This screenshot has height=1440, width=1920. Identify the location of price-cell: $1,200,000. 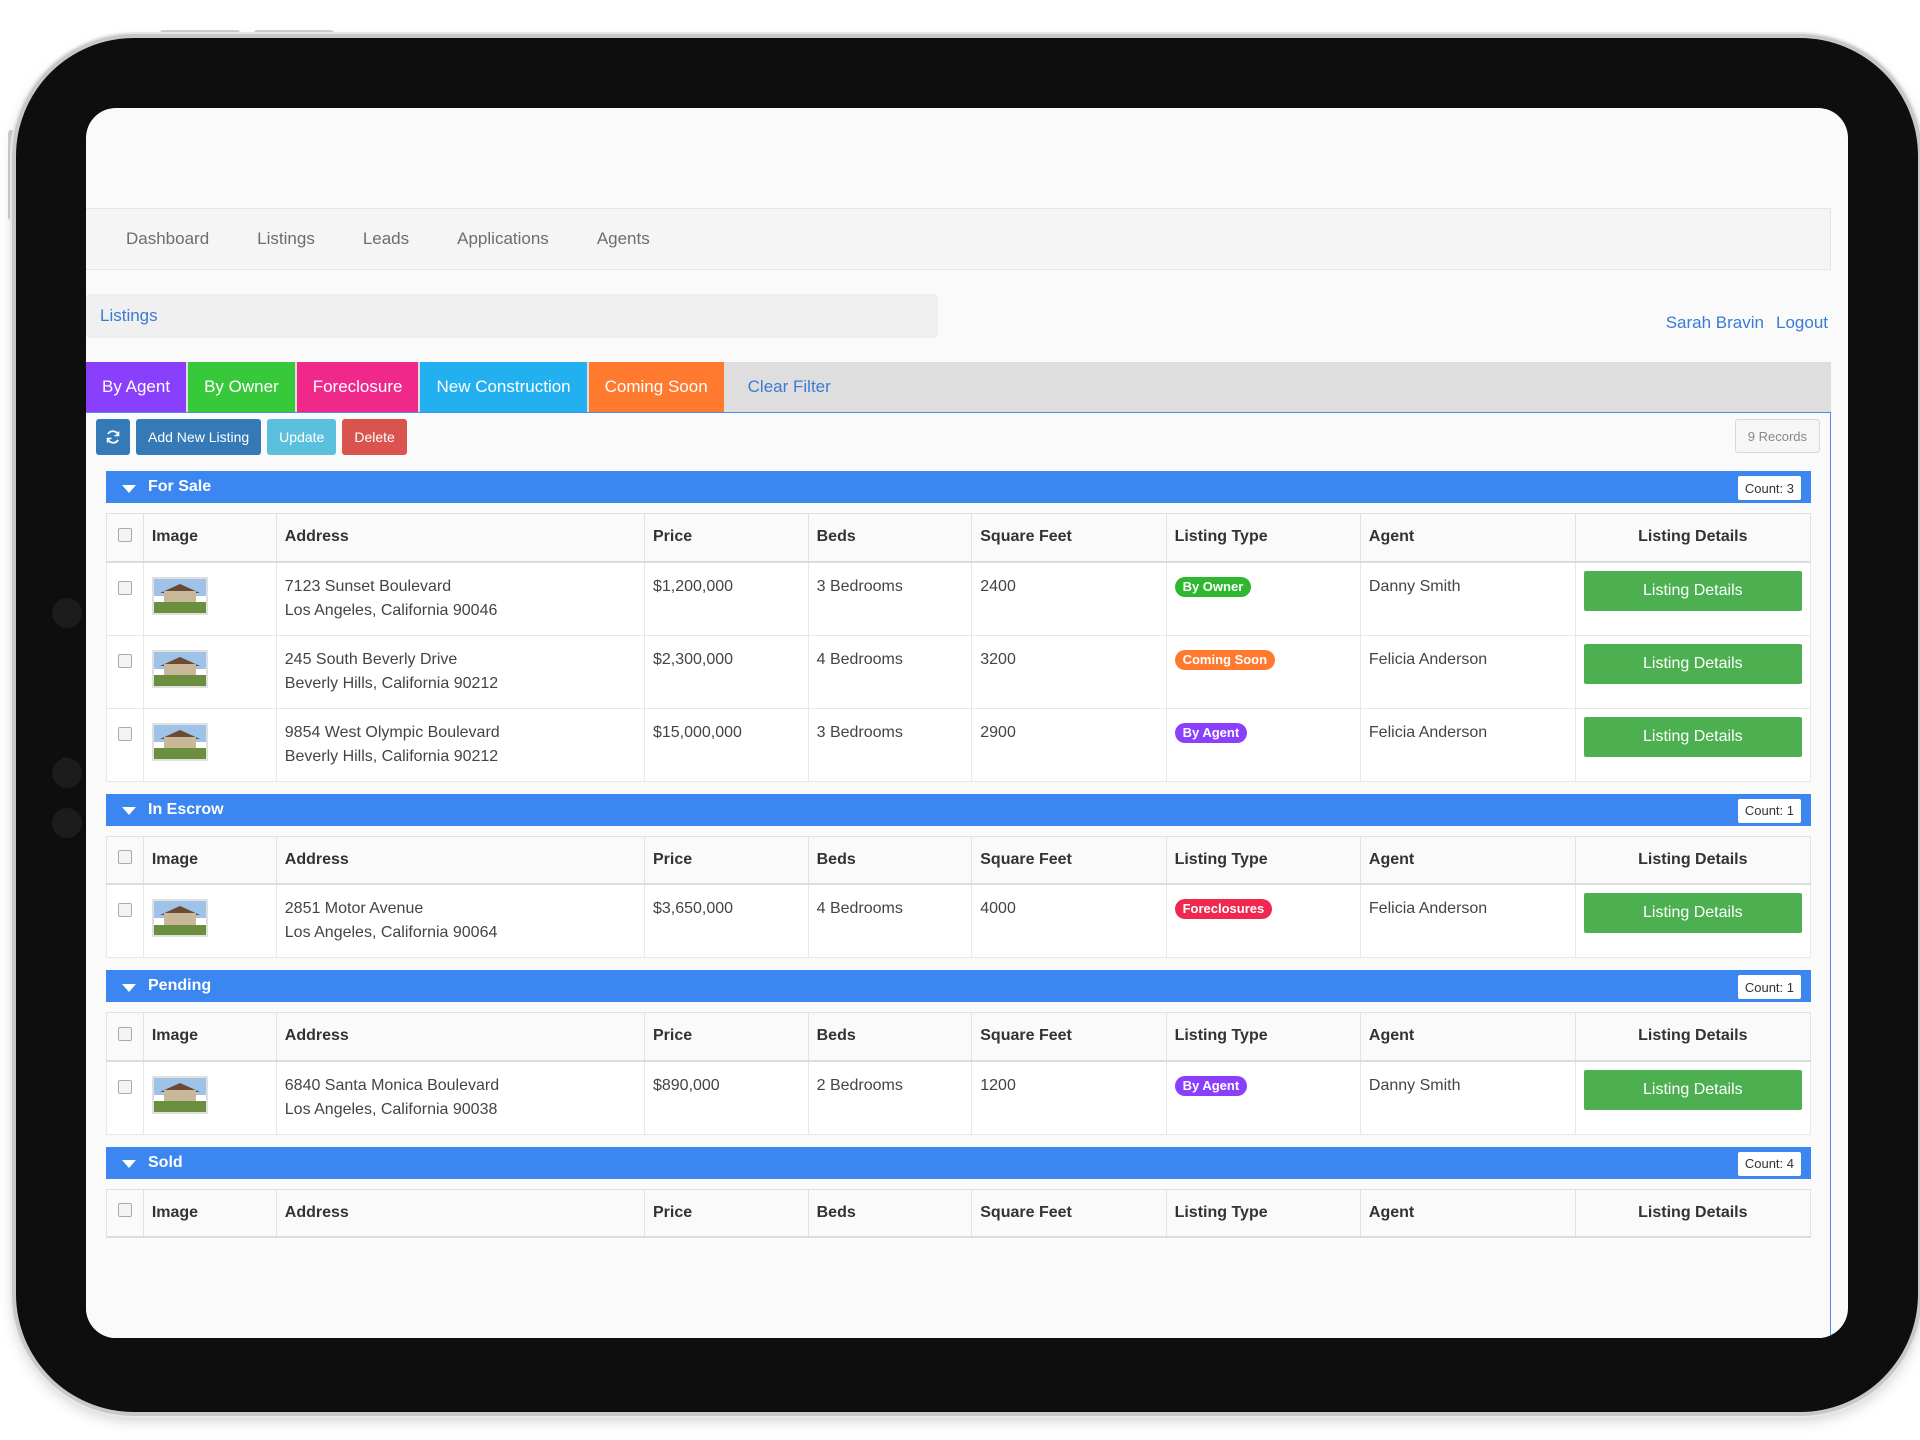
(726, 598).